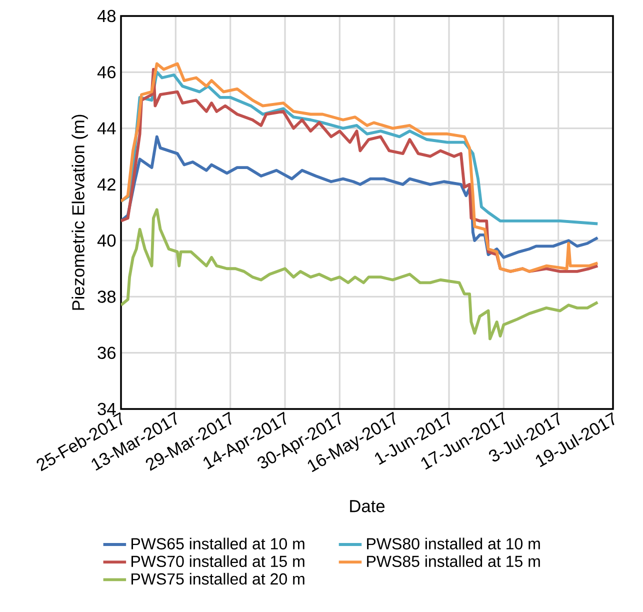 The width and height of the screenshot is (643, 612). What do you see at coordinates (218, 544) in the screenshot?
I see `legend-label: PWS65 installed at 10 m` at bounding box center [218, 544].